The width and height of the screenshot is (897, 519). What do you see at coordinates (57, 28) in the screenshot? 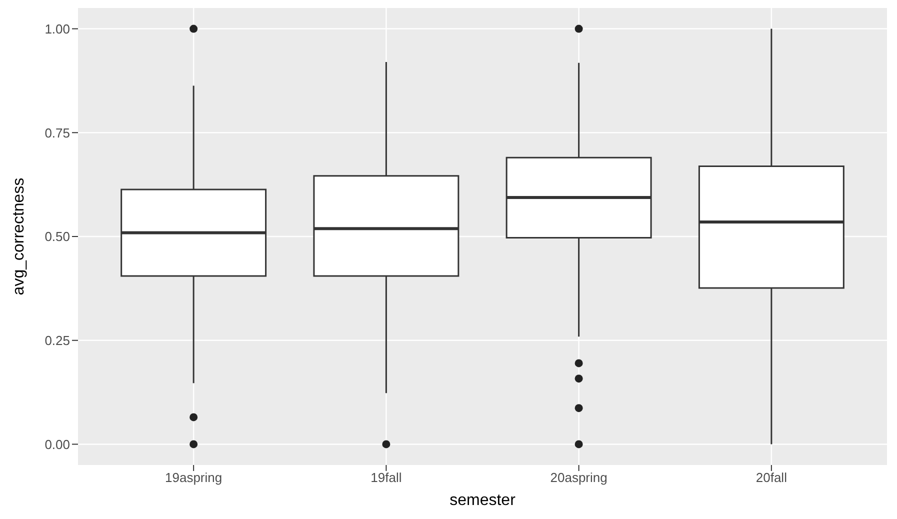
I see `y-tick-label: 1.00` at bounding box center [57, 28].